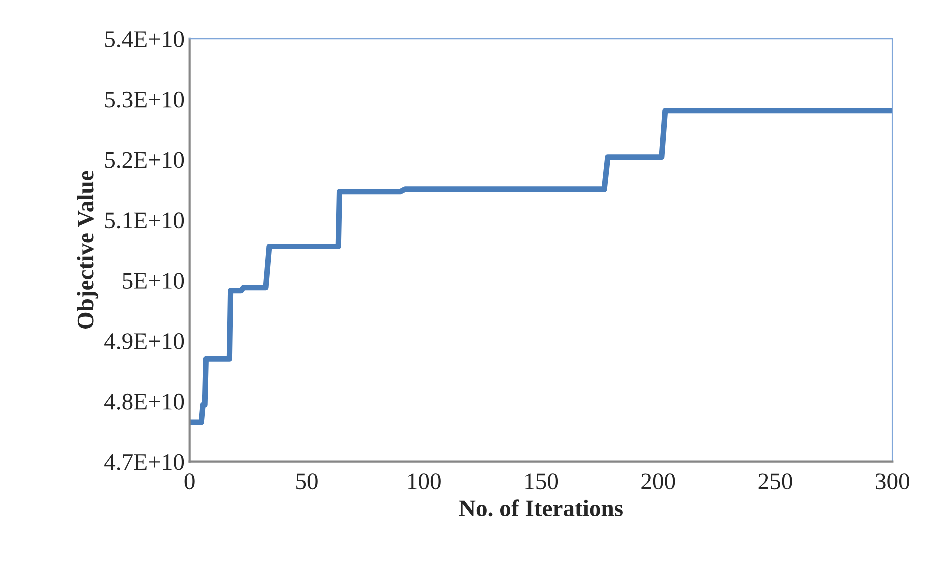 This screenshot has height=573, width=926. I want to click on x-tick-label: 50, so click(307, 482).